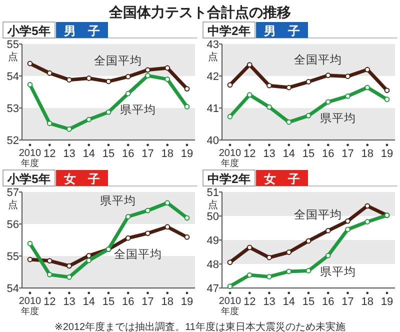 Image resolution: width=400 pixels, height=332 pixels. I want to click on line-series, so click(108, 102).